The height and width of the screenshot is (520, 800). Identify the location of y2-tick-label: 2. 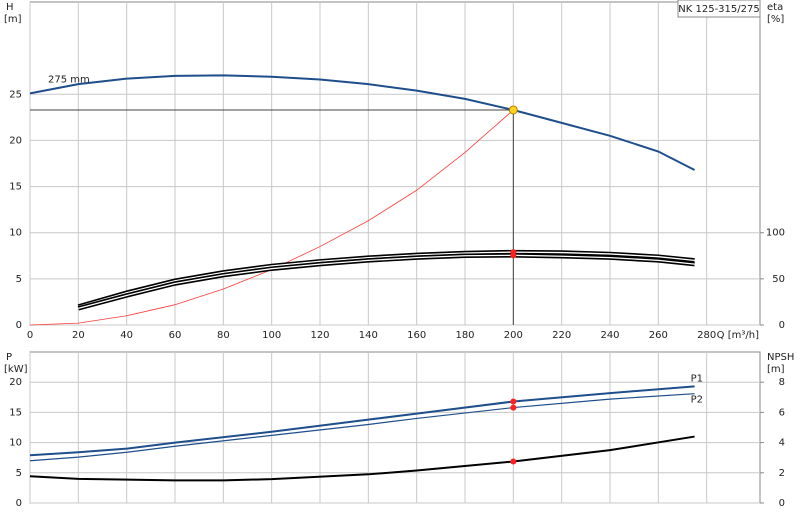
(782, 473).